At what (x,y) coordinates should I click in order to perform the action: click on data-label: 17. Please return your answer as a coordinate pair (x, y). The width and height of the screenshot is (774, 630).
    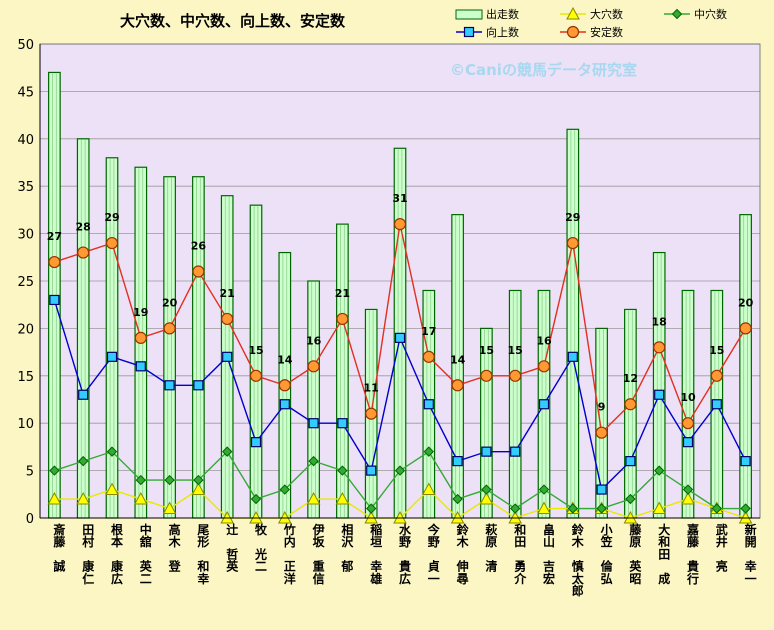
    Looking at the image, I should click on (428, 331).